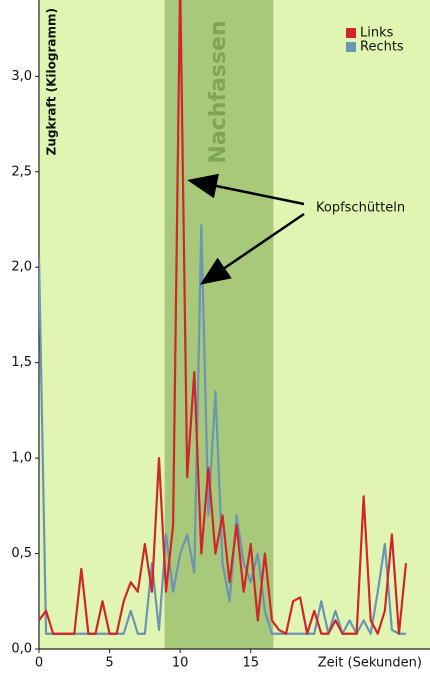 This screenshot has width=430, height=684. What do you see at coordinates (21, 76) in the screenshot?
I see `y-tick-label: 3,0` at bounding box center [21, 76].